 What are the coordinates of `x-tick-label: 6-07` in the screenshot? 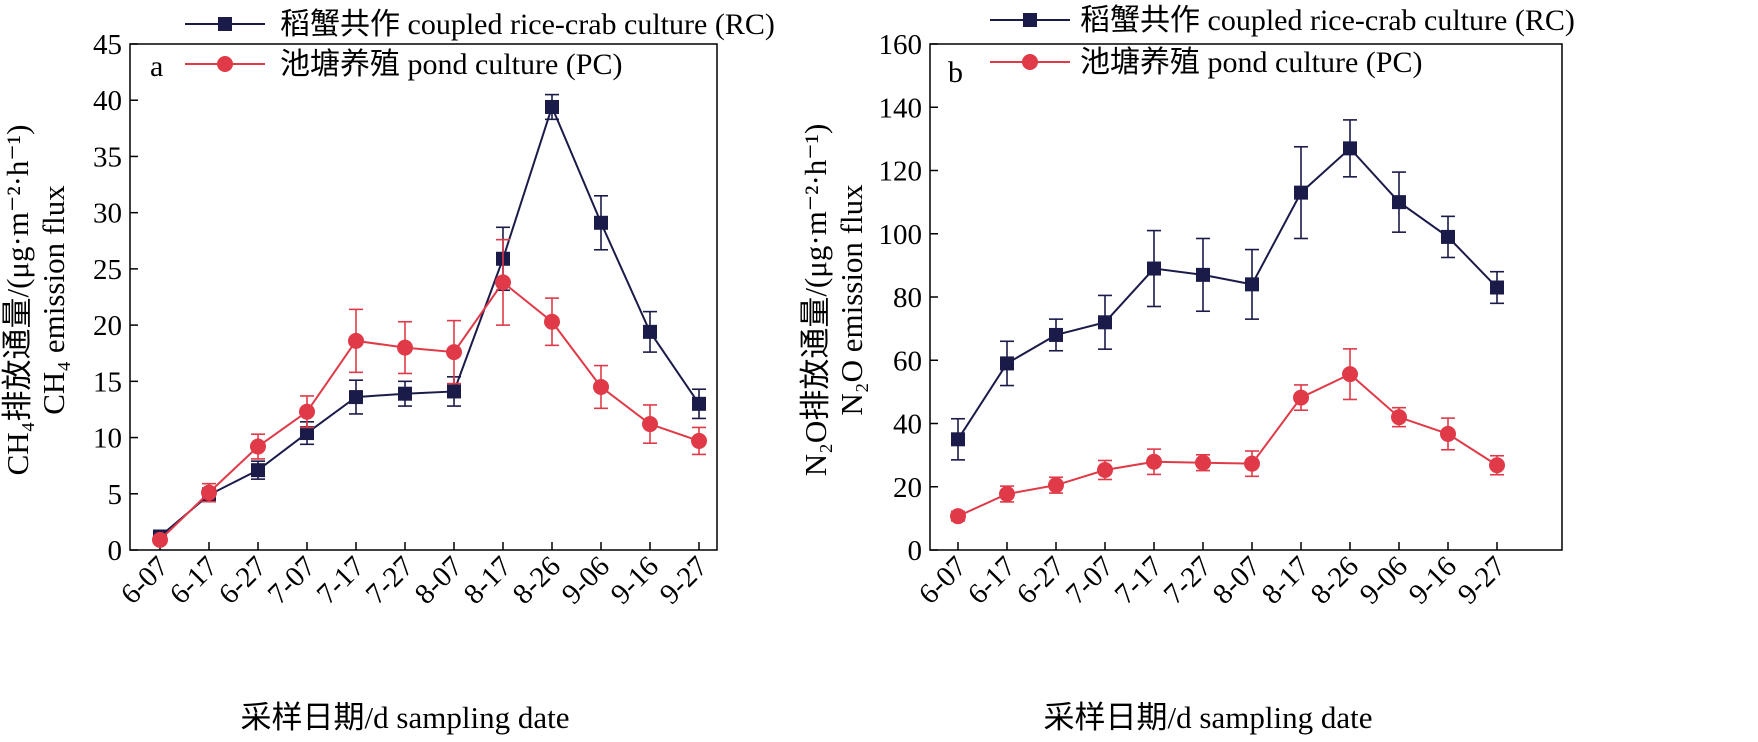 It's located at (145, 580).